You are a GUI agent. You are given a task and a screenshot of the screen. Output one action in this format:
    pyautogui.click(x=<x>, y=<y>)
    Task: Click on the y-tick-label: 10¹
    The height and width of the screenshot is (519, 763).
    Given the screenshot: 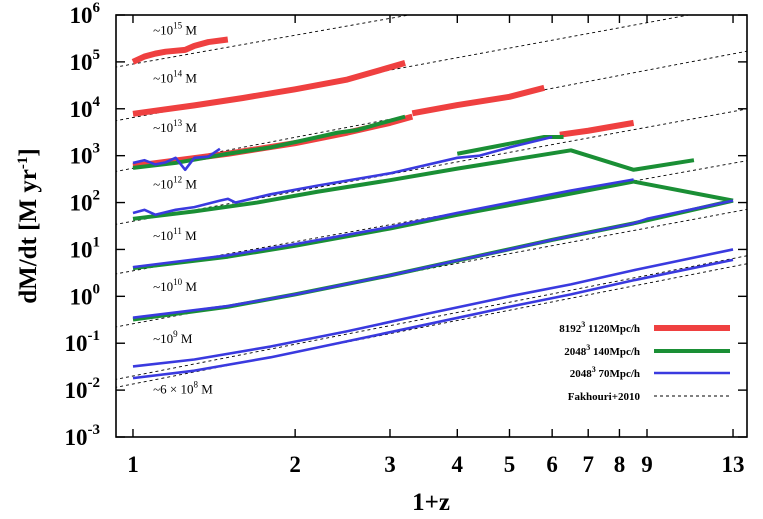 What is the action you would take?
    pyautogui.click(x=85, y=248)
    